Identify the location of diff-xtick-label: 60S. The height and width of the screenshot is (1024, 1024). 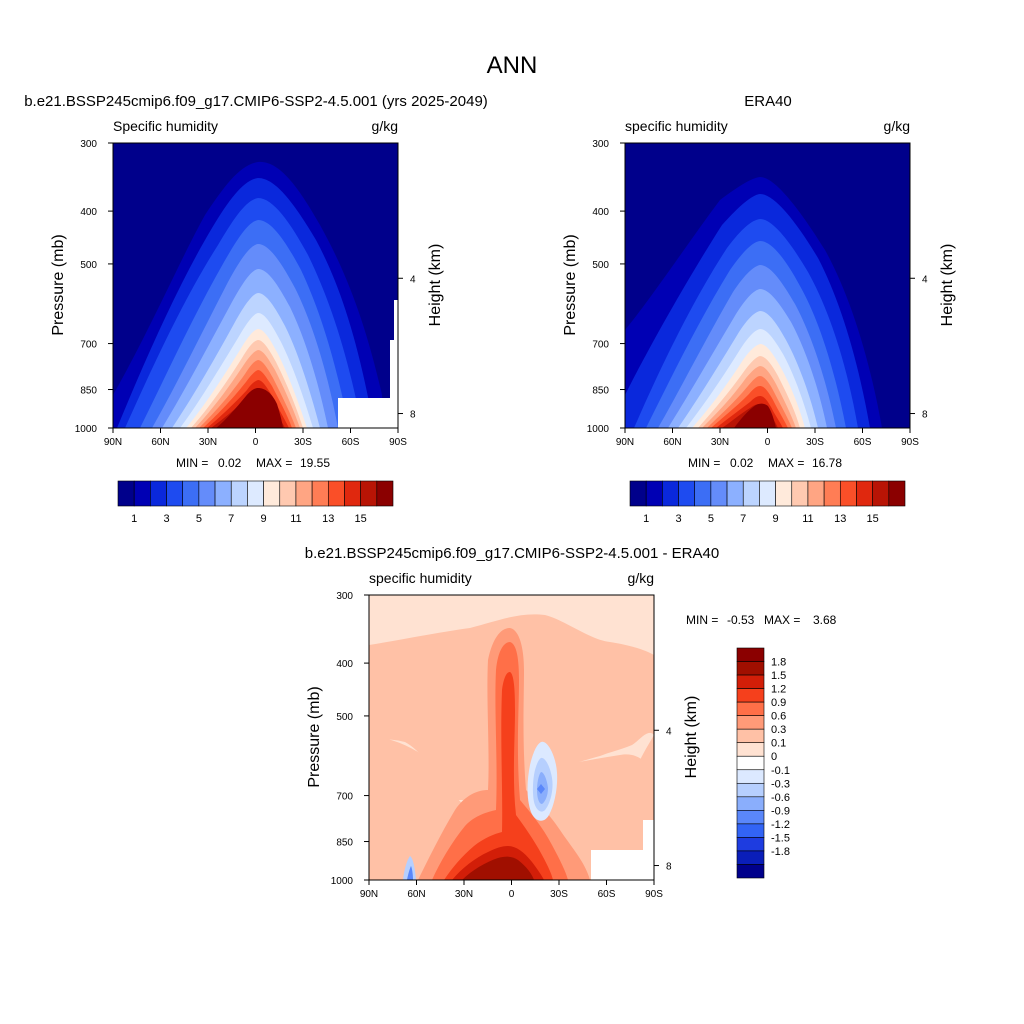
(607, 894).